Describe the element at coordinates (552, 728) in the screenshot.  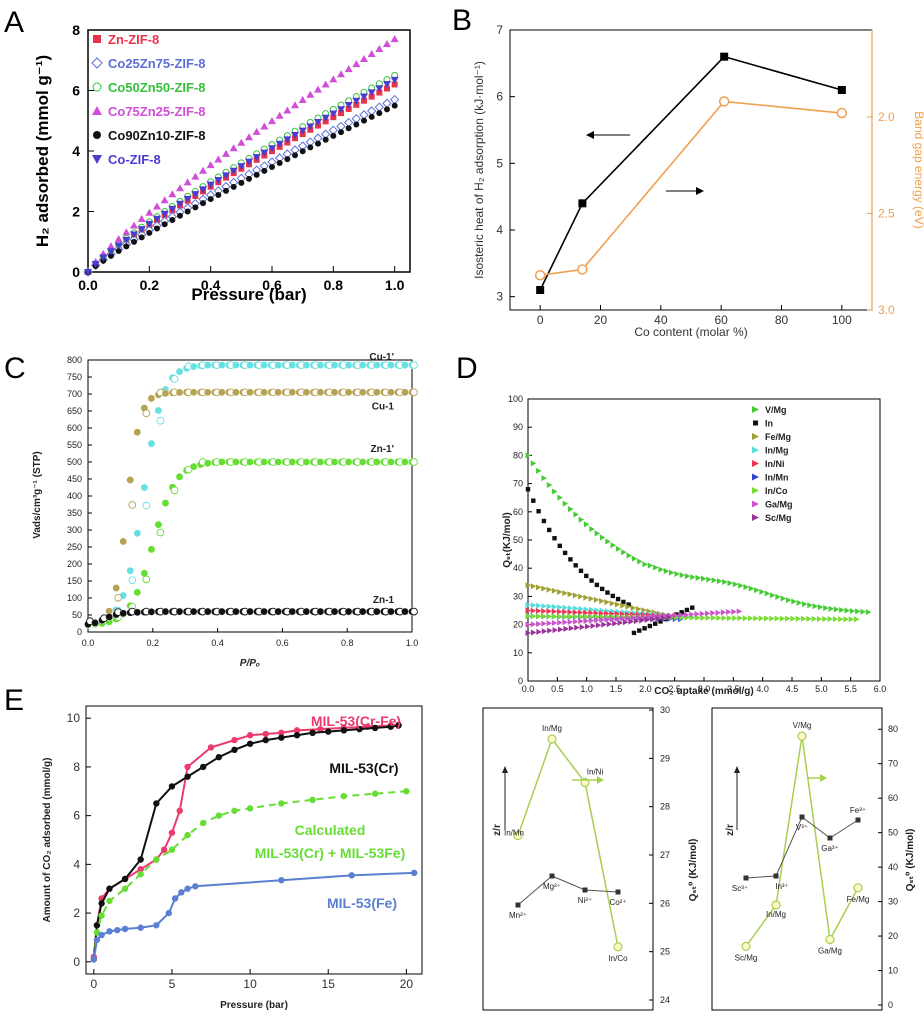
I see `inset-left-green-label-1: In/Mg` at that location.